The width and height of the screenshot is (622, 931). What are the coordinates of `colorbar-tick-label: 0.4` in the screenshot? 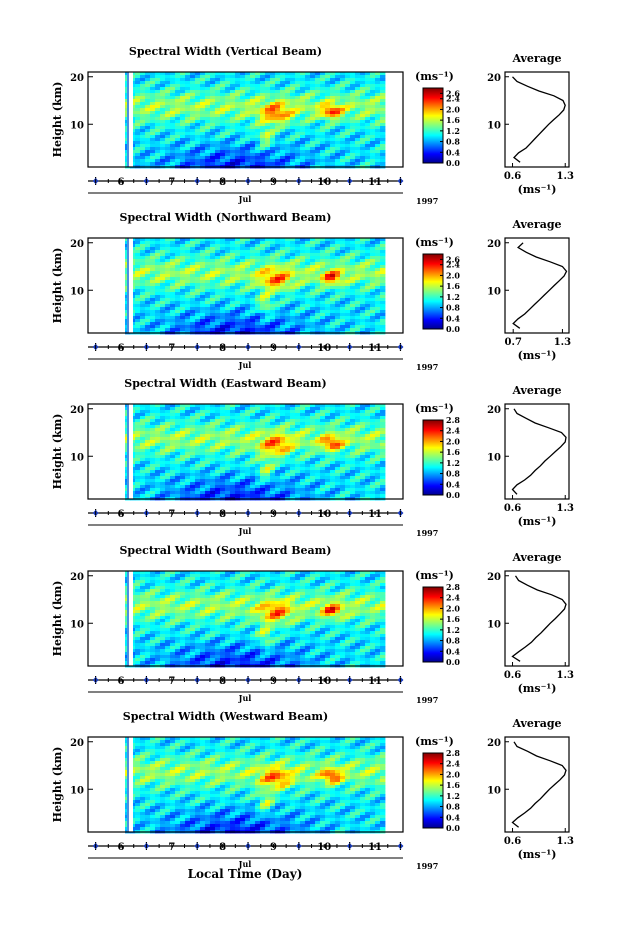 It's located at (453, 152).